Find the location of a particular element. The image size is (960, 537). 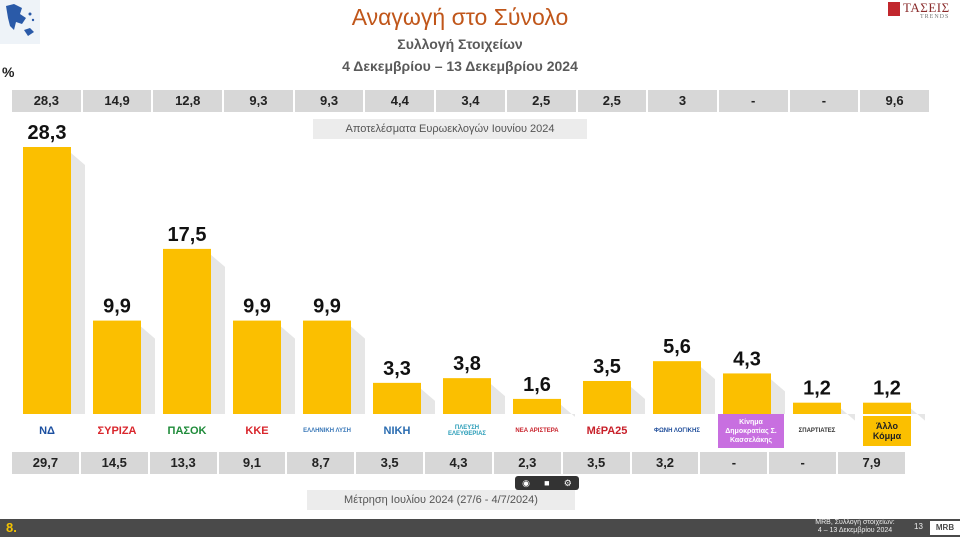

party-logo-text: Άλλο Κόμμα is located at coordinates (887, 431).